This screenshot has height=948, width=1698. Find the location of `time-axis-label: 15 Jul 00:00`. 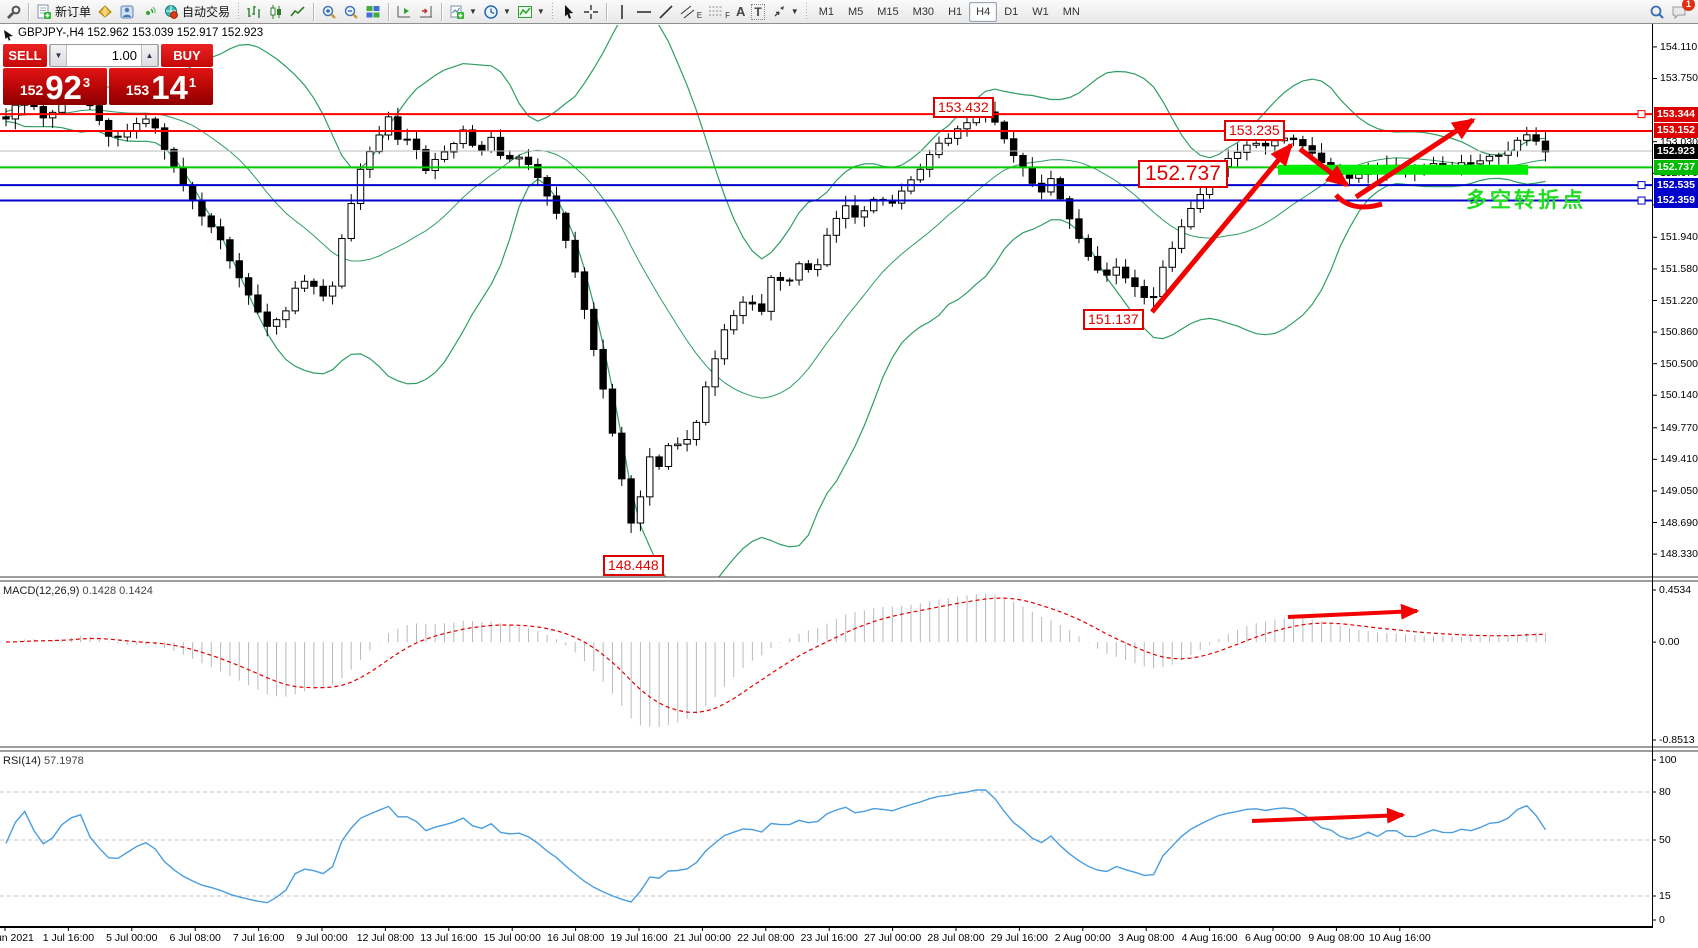

time-axis-label: 15 Jul 00:00 is located at coordinates (512, 938).